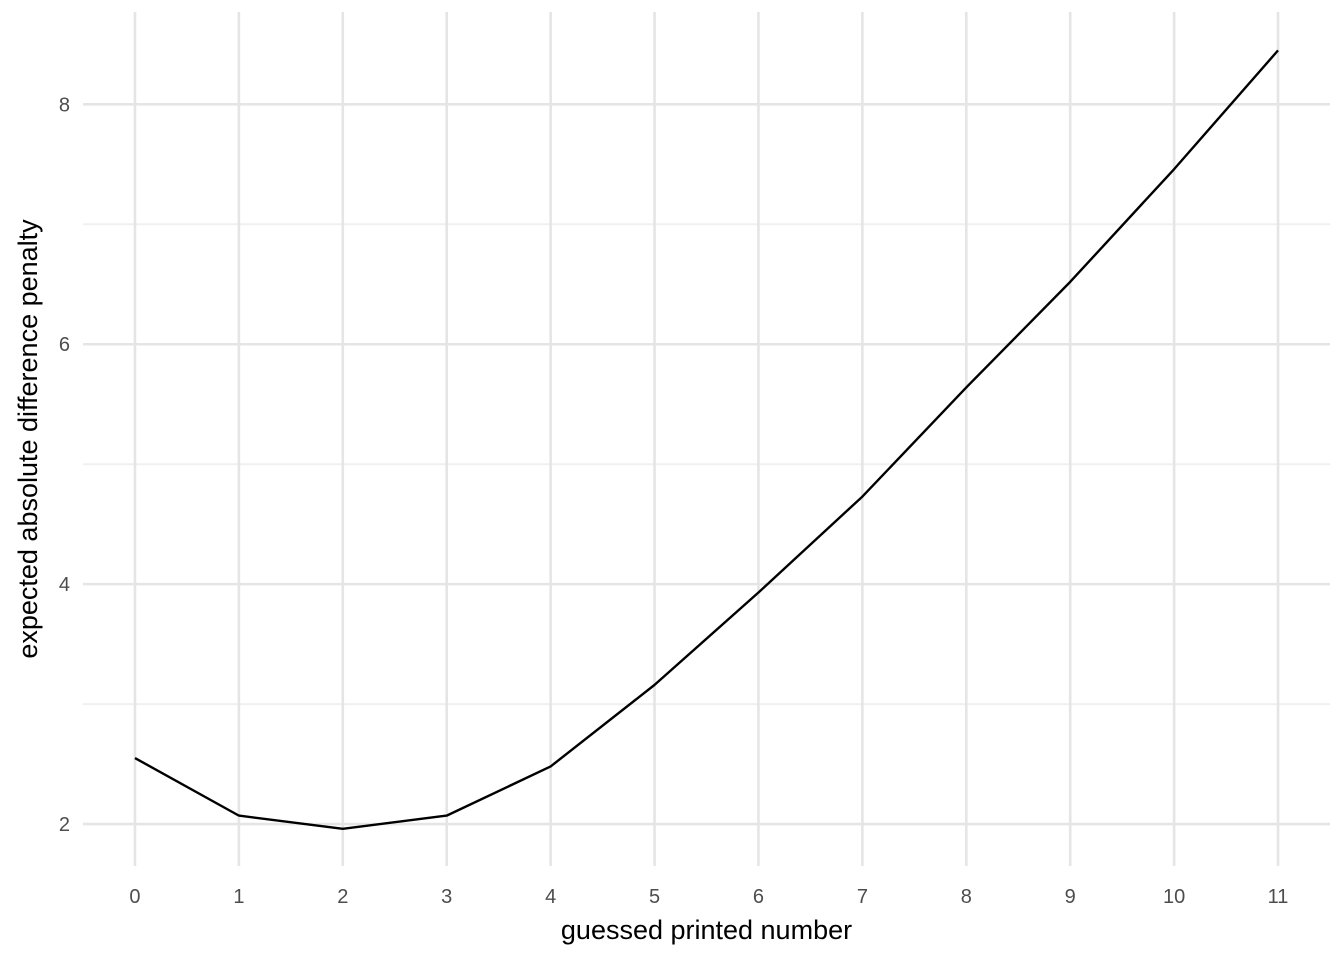 This screenshot has width=1344, height=965. Describe the element at coordinates (862, 897) in the screenshot. I see `x-tick-label: 7` at that location.